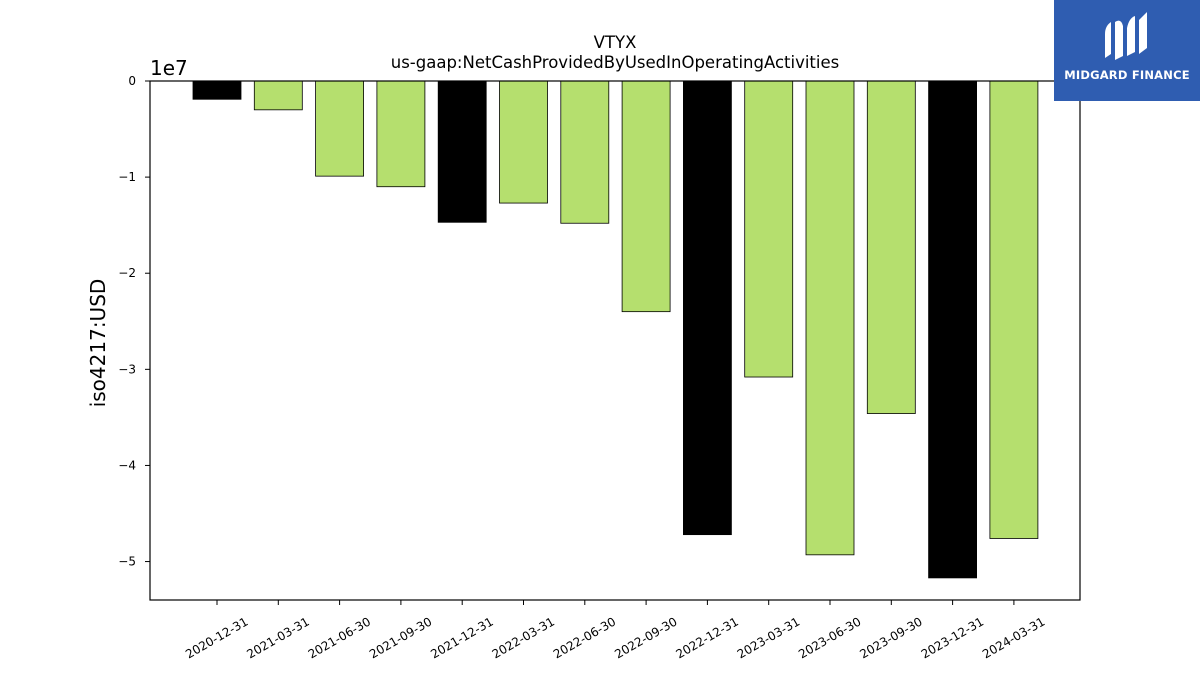 The image size is (1200, 675). Describe the element at coordinates (1126, 36) in the screenshot. I see `midgard-logo-icon` at that location.